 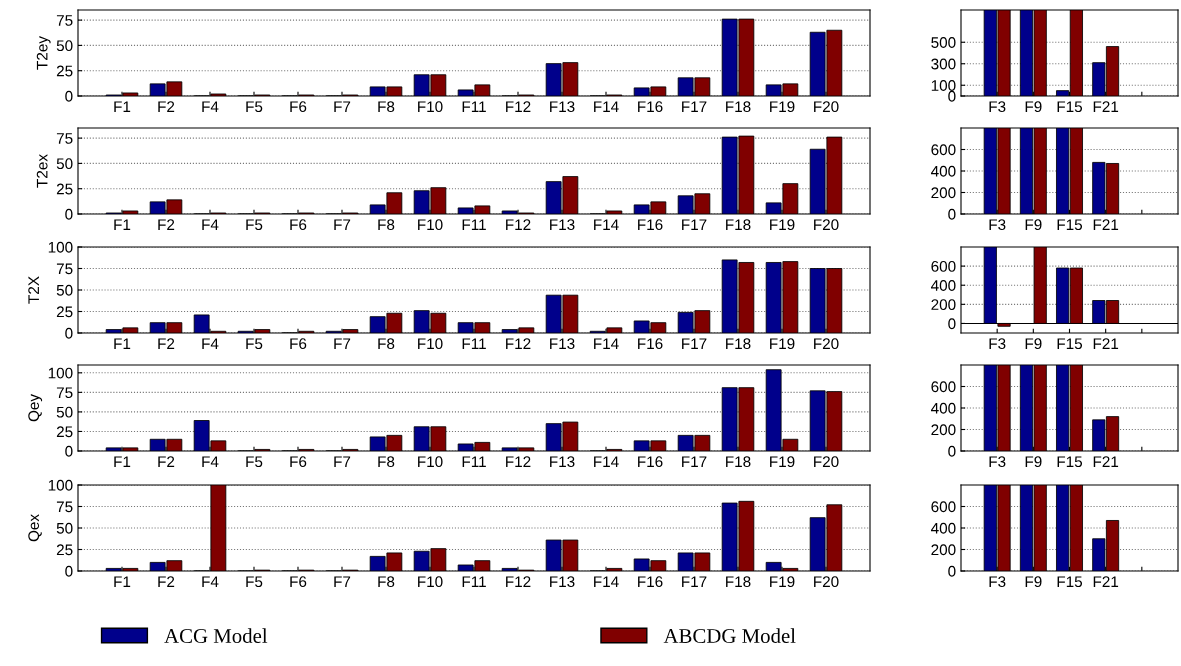 I want to click on x-tick-label: F2, so click(x=166, y=581).